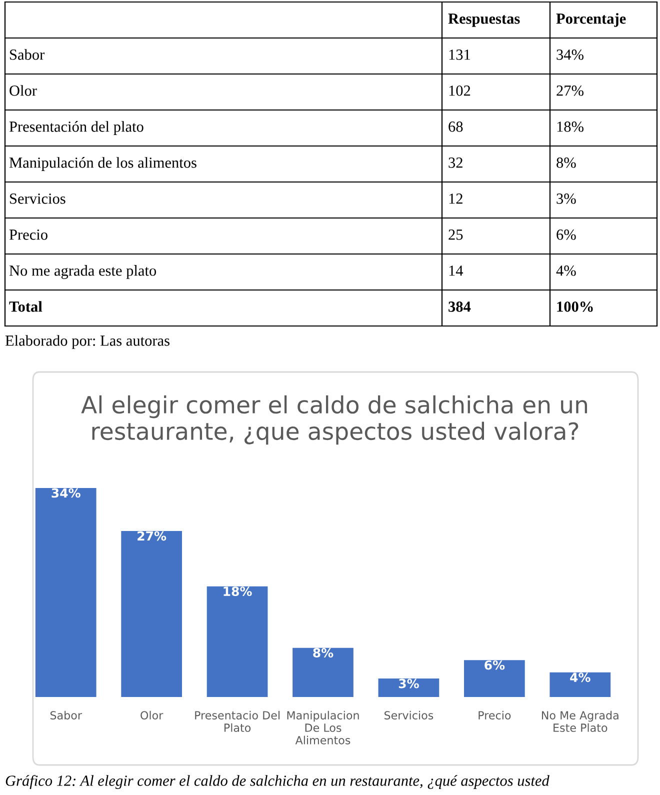  I want to click on text: 6%, so click(566, 235).